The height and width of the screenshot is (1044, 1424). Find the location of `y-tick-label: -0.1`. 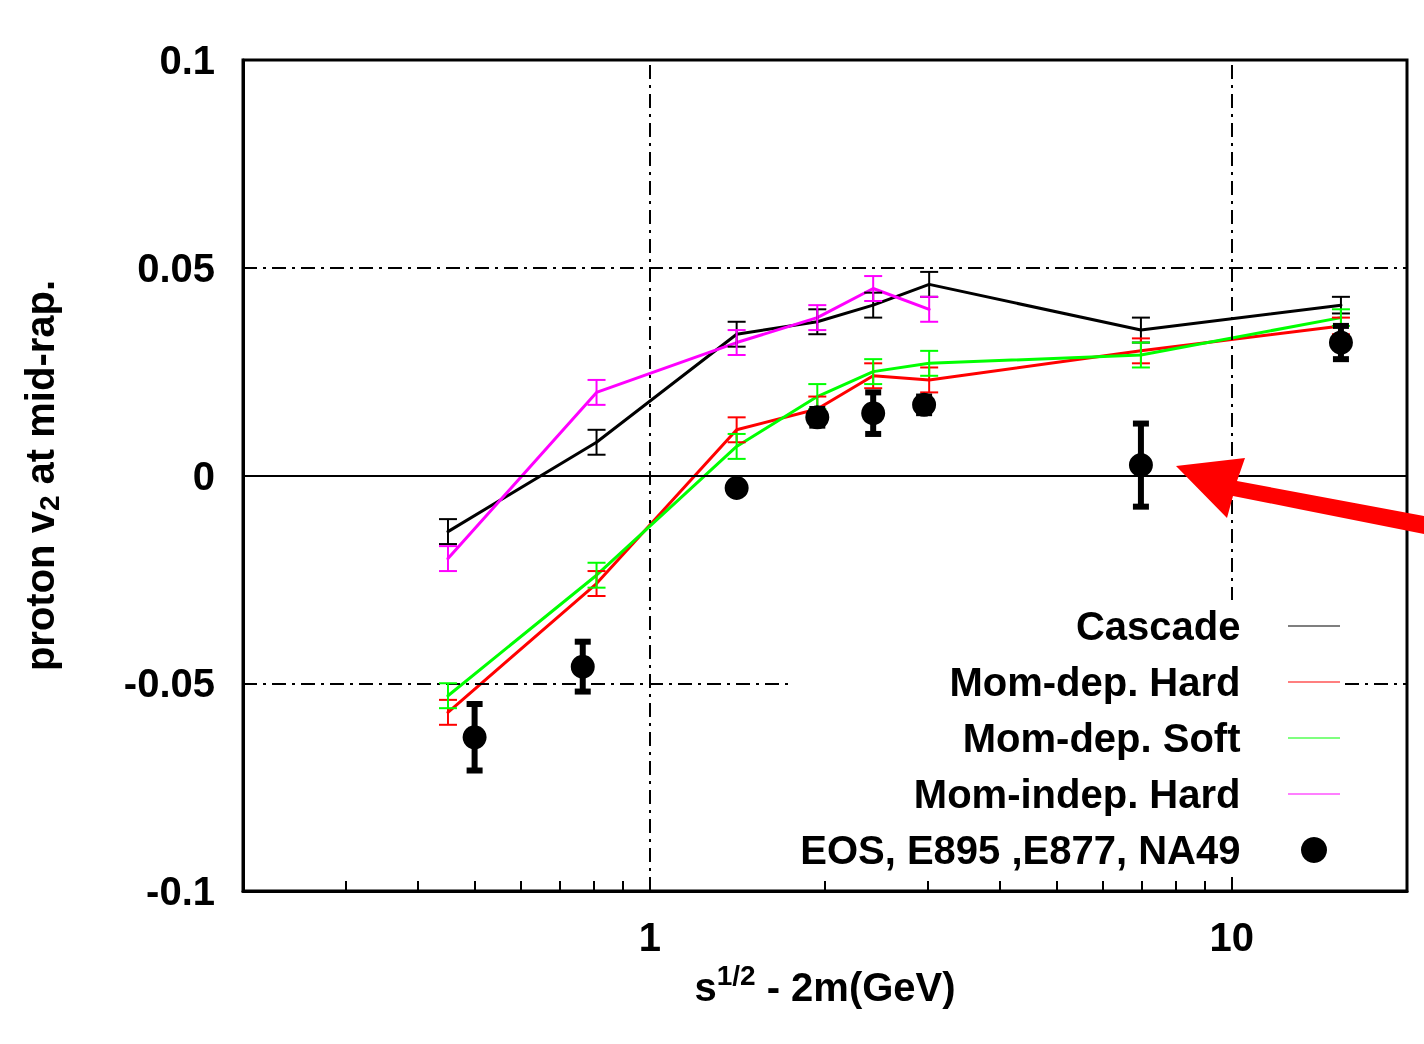

y-tick-label: -0.1 is located at coordinates (180, 891).